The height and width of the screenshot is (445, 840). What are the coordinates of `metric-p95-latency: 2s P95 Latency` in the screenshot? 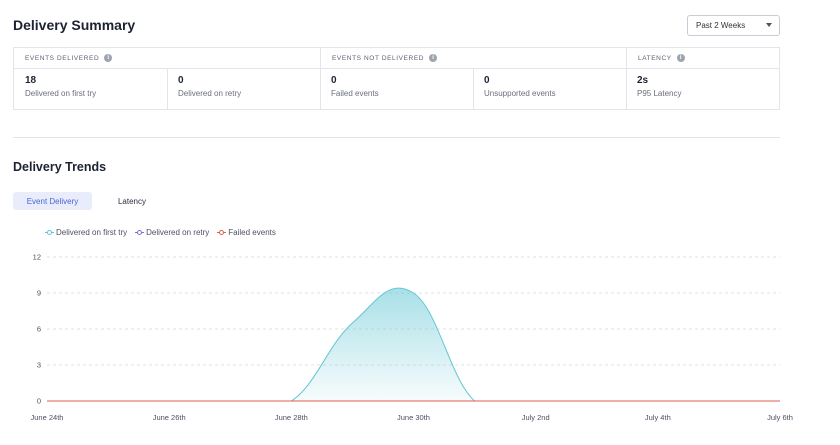 It's located at (659, 86).